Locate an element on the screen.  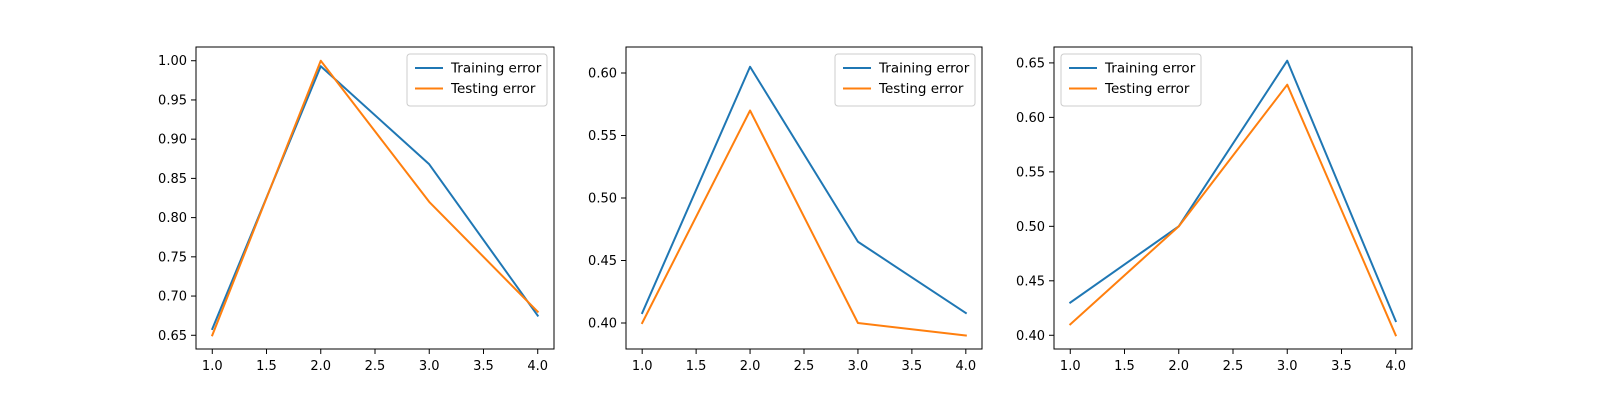
panel-2-legend-training-label: Training error is located at coordinates (924, 69).